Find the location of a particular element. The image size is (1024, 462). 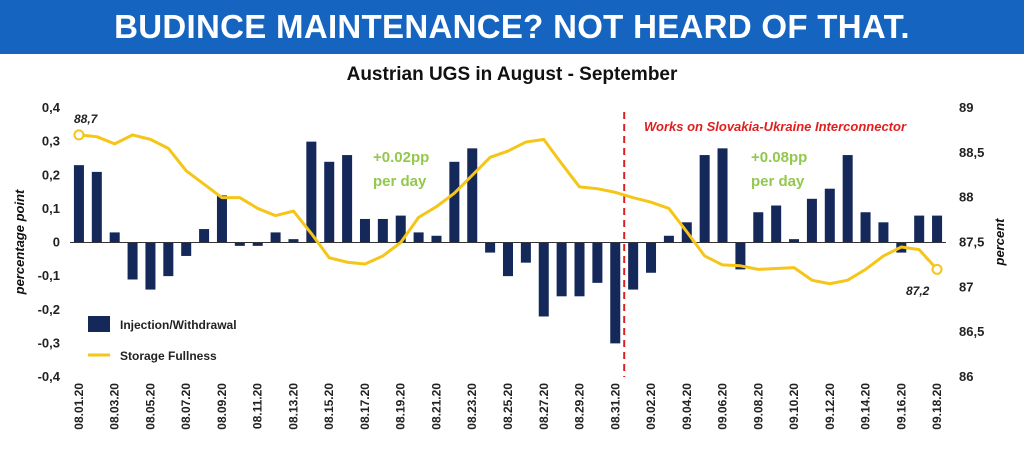

legend-line-label: Storage Fullness is located at coordinates (168, 356).